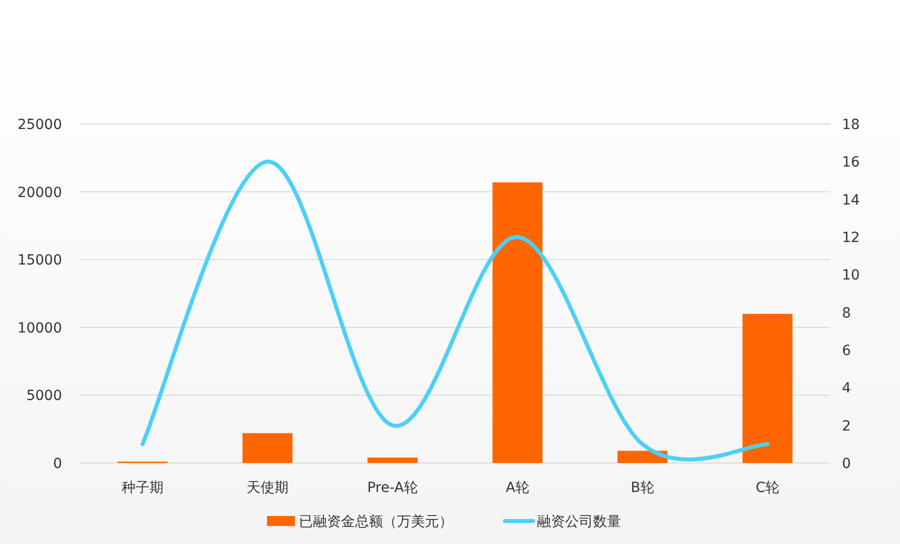 Image resolution: width=900 pixels, height=544 pixels. I want to click on legend-label: 已融资金总额（万美元）, so click(376, 522).